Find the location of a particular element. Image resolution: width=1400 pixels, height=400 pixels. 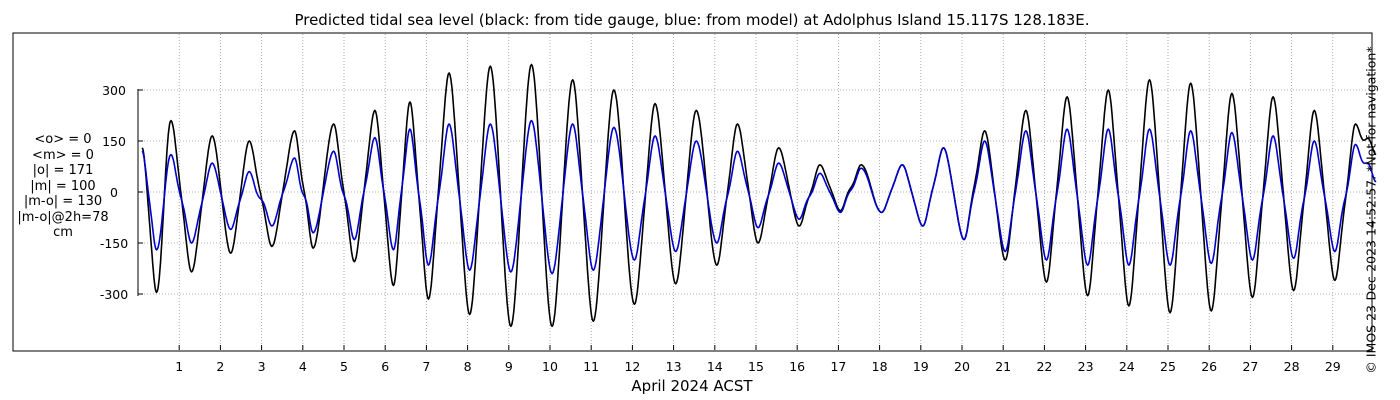

x-tick-label-12: 12 is located at coordinates (632, 366).